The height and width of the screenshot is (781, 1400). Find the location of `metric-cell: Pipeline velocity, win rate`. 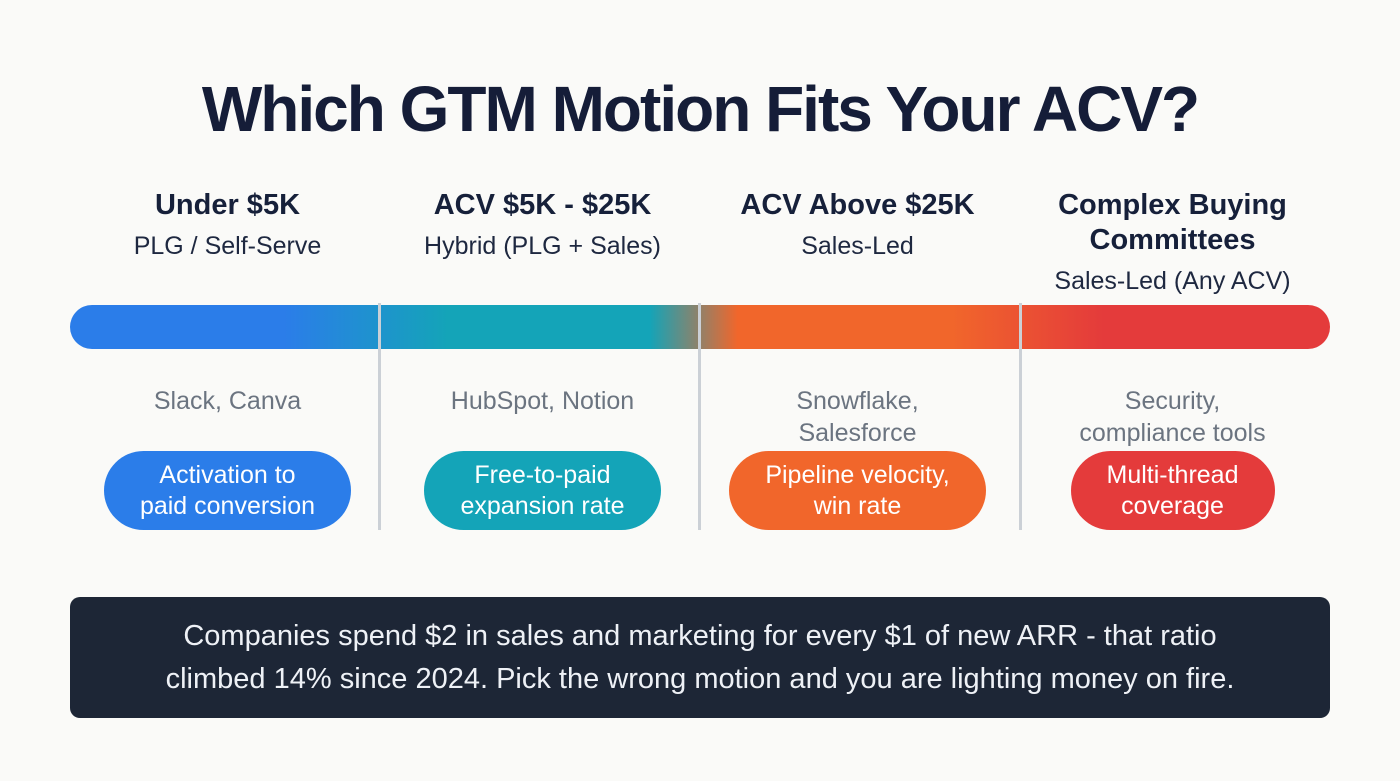

metric-cell: Pipeline velocity, win rate is located at coordinates (857, 490).